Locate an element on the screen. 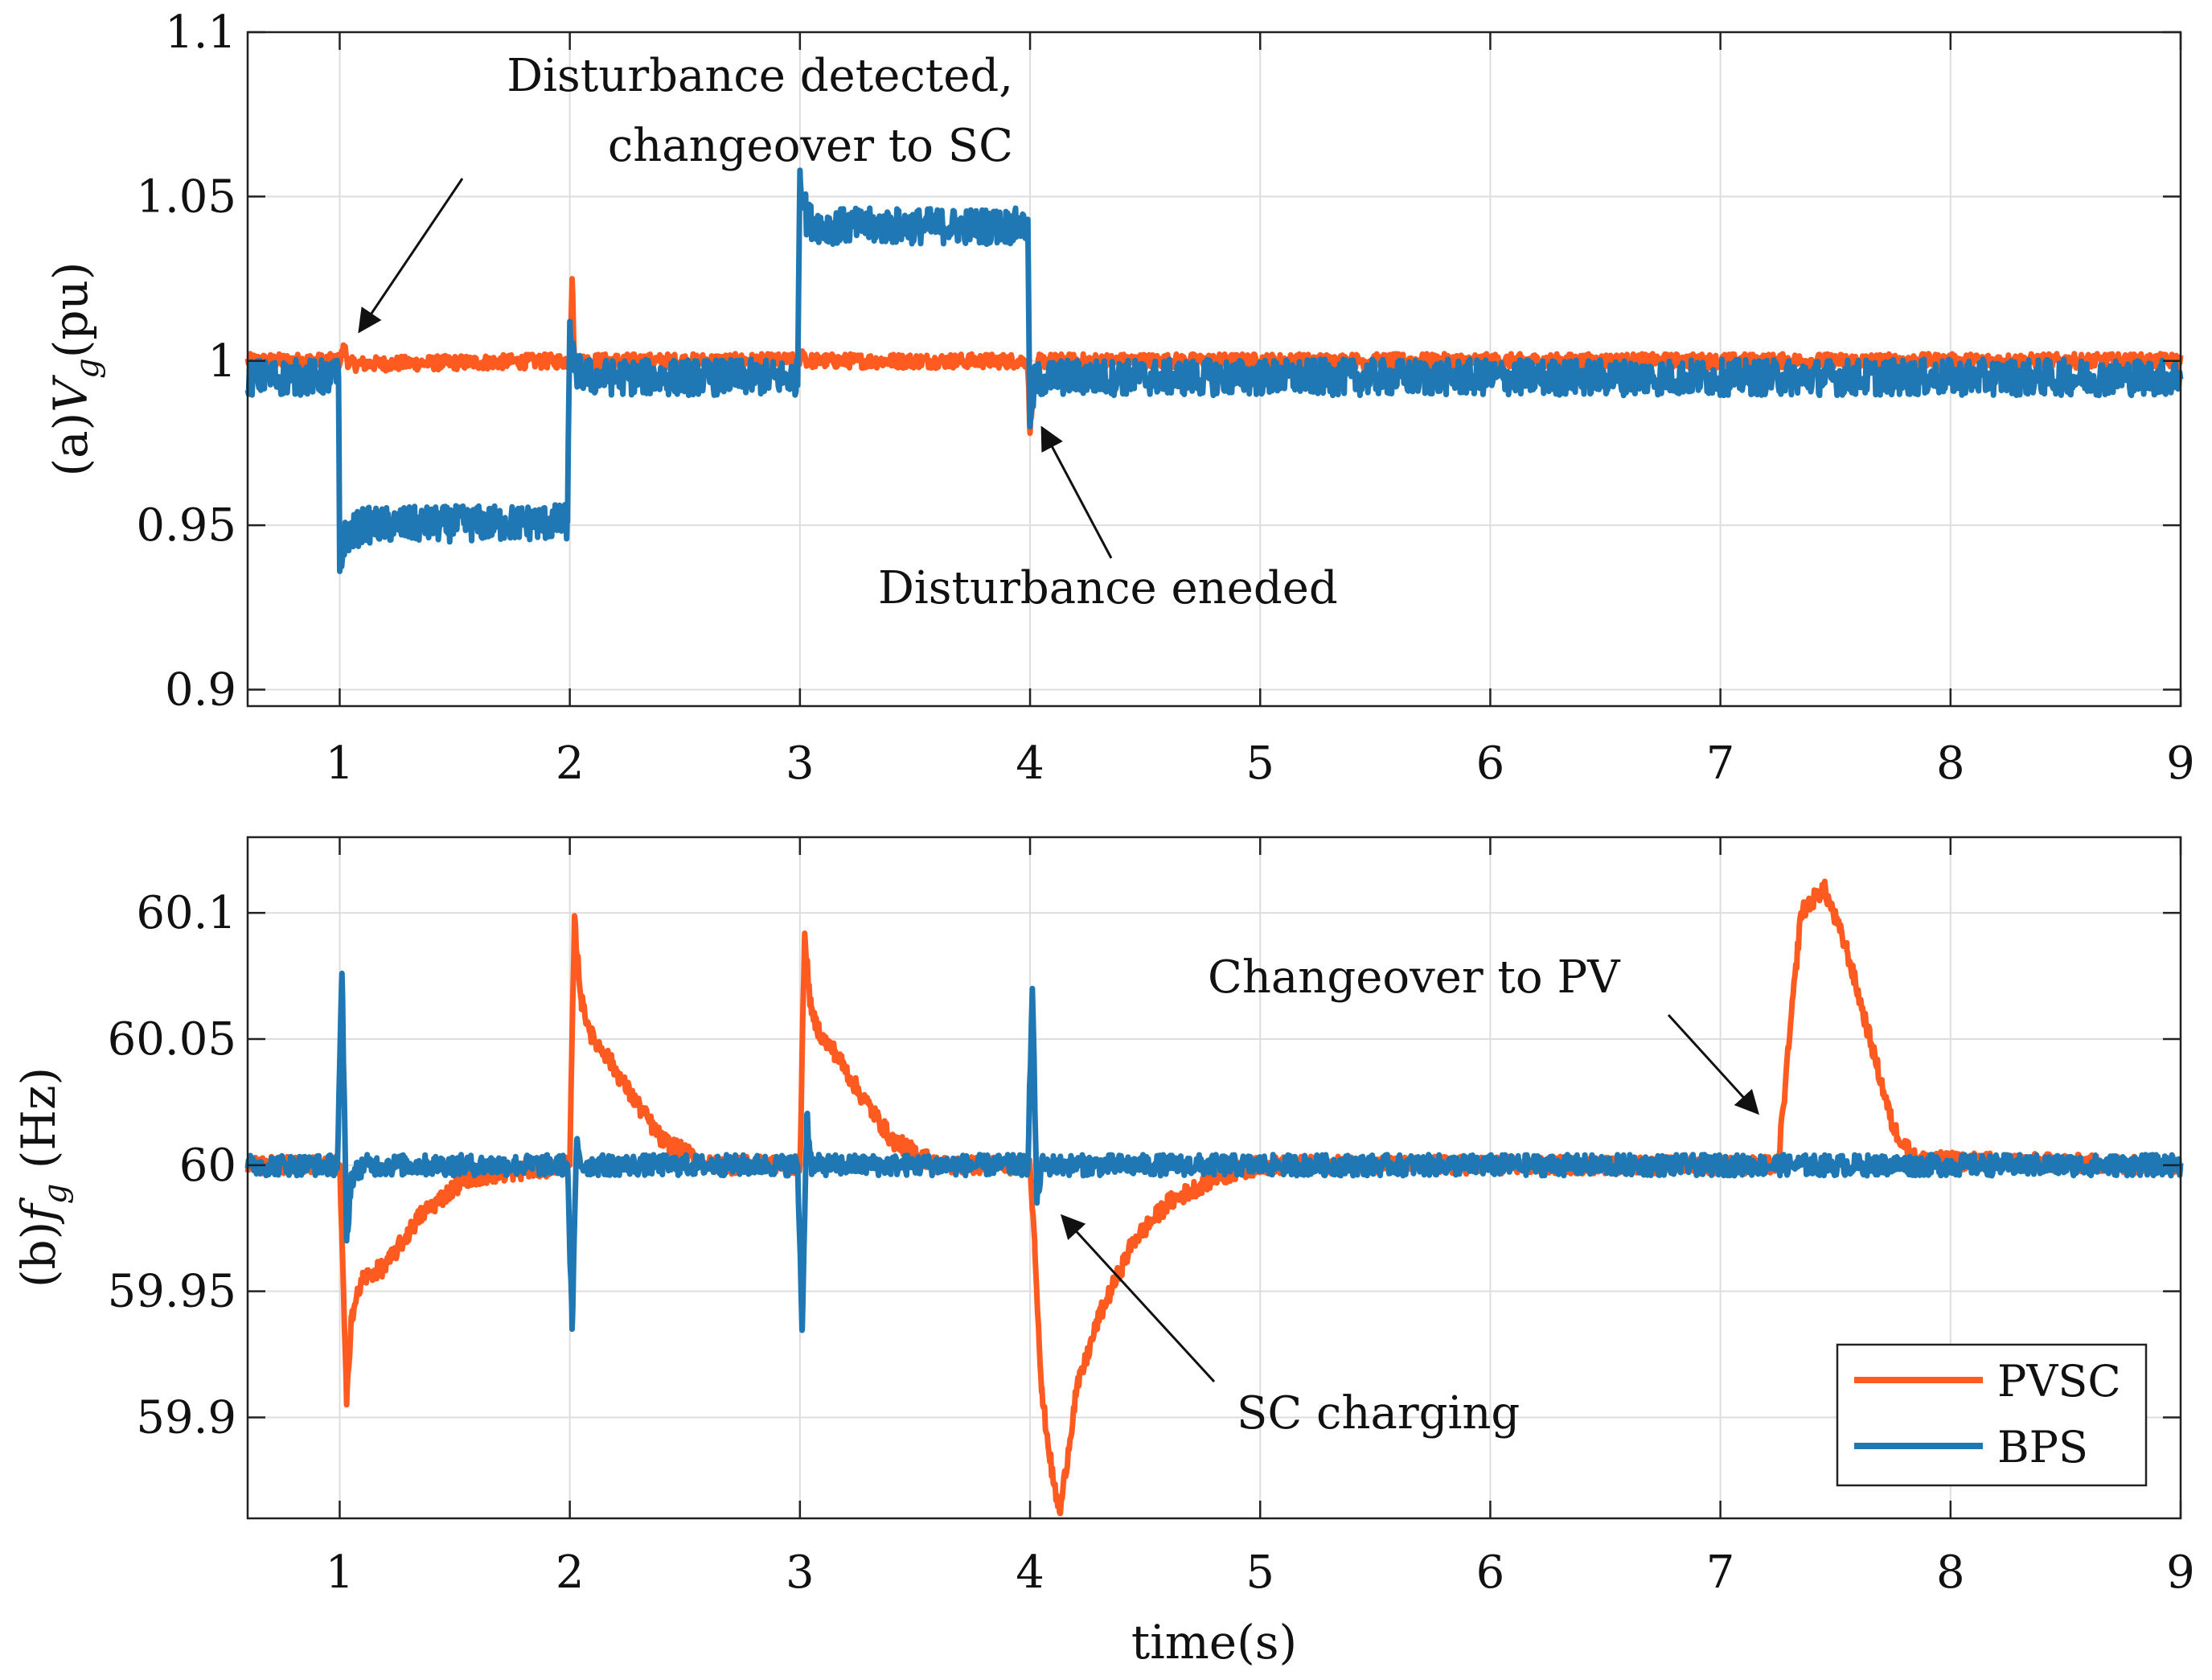 The width and height of the screenshot is (2212, 1680). legend-bps-label: BPS is located at coordinates (2042, 1448).